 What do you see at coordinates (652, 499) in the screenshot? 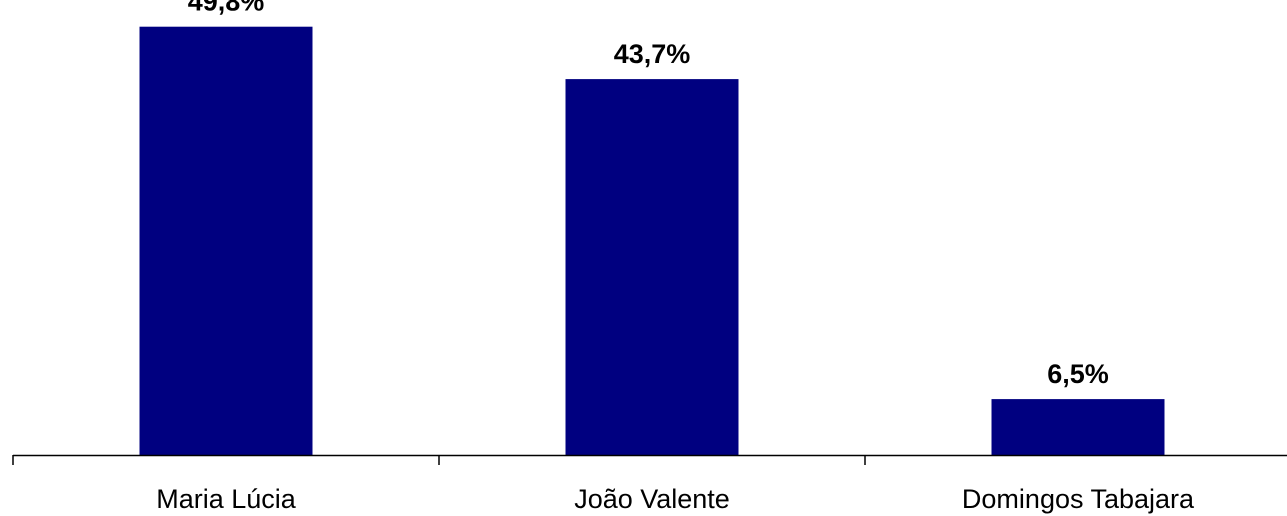
I see `x-tick-label-1: João Valente` at bounding box center [652, 499].